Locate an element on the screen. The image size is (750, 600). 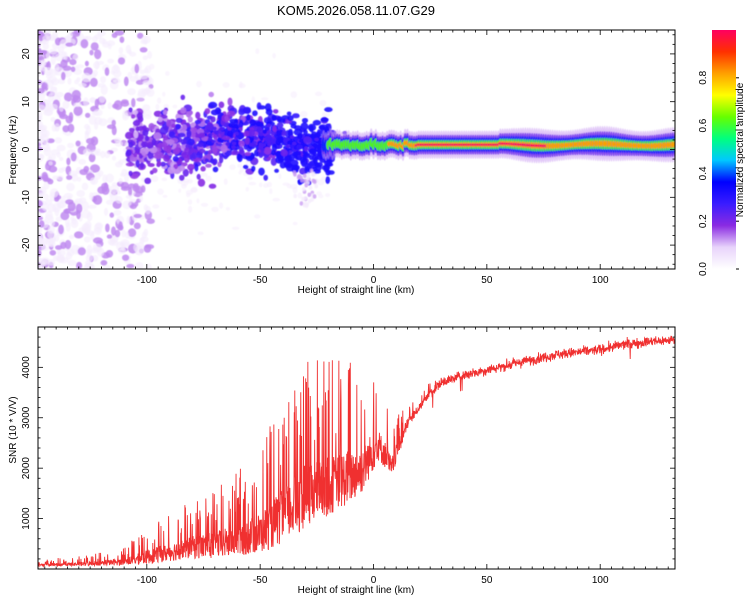
y-tick-label: 4000 is located at coordinates (26, 367).